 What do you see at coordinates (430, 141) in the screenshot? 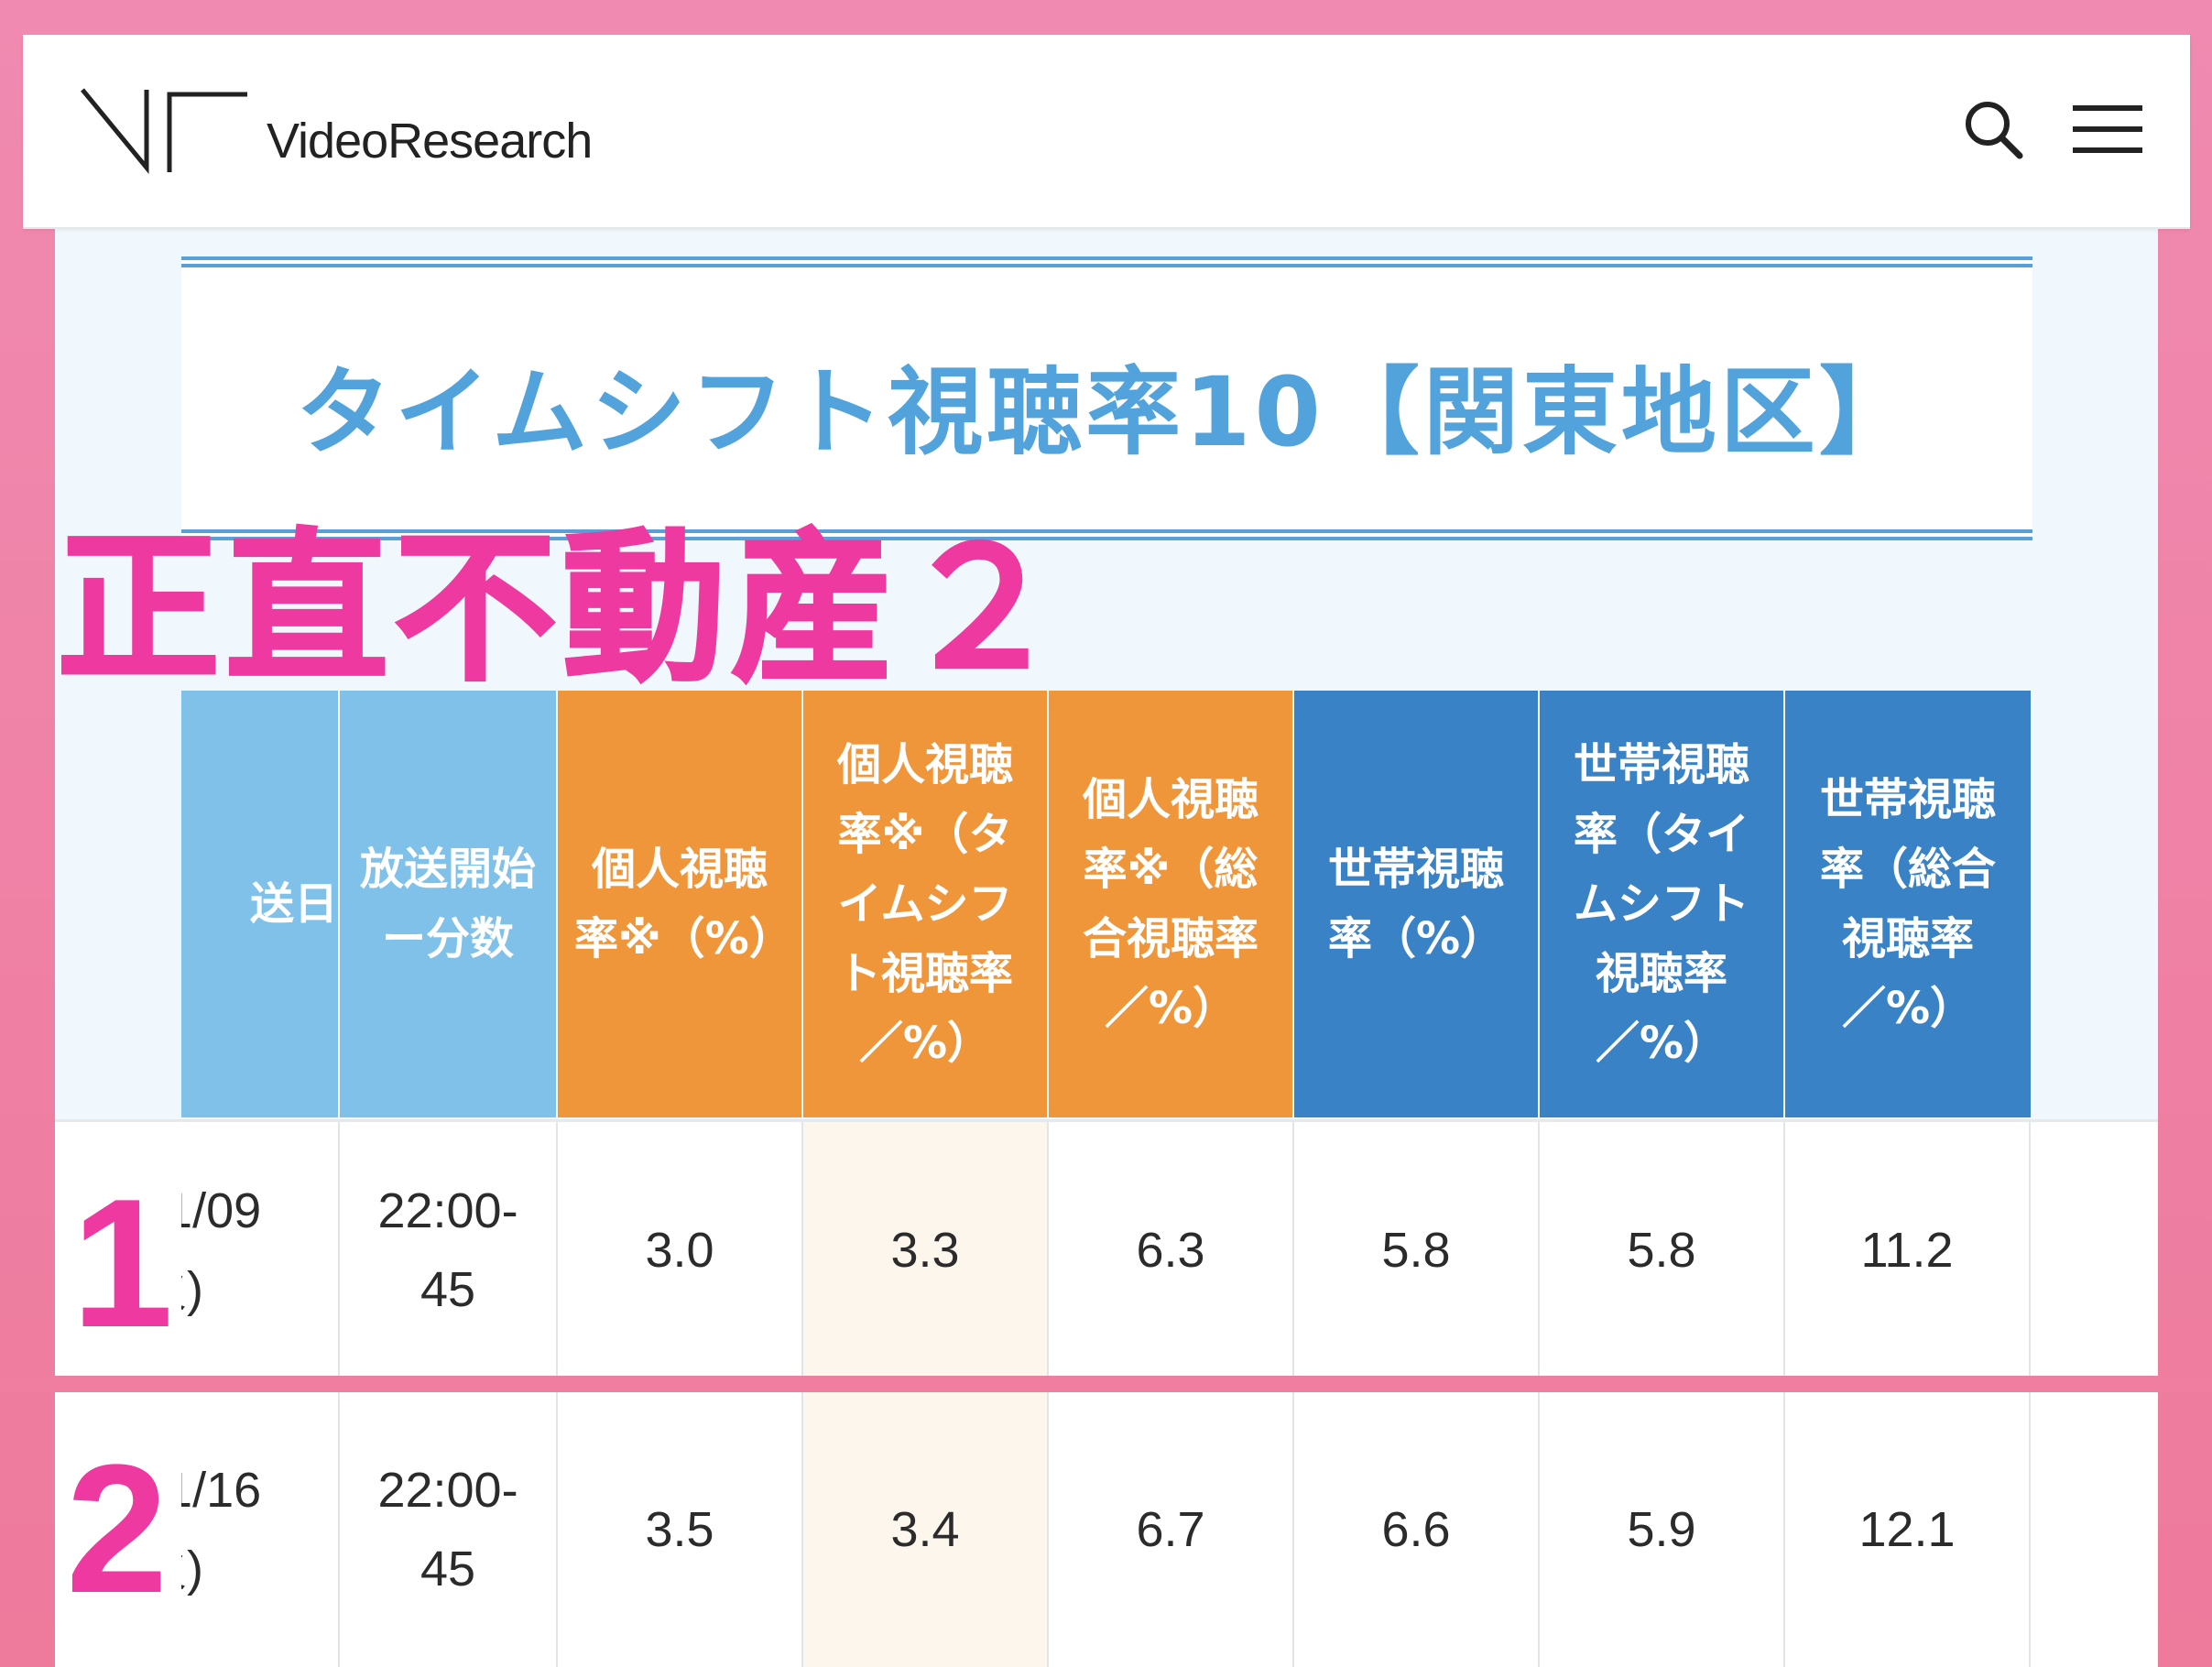
I see `logo-text: VideoResearch` at bounding box center [430, 141].